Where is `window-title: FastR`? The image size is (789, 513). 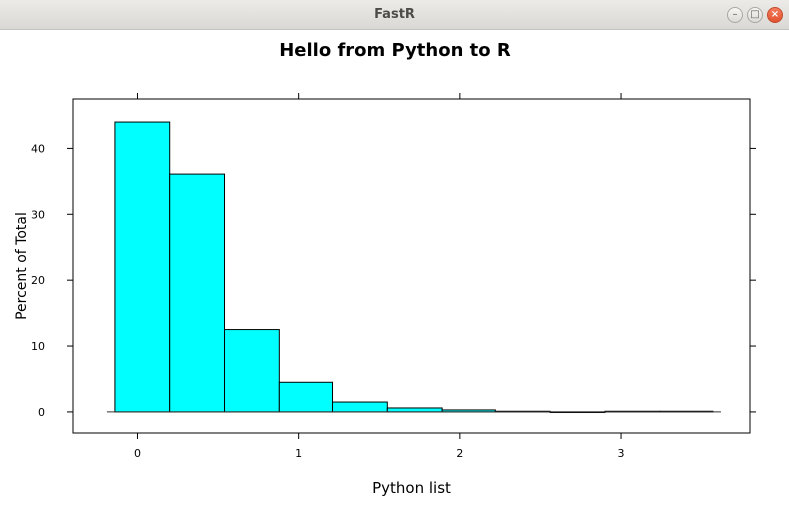
window-title: FastR is located at coordinates (394, 14).